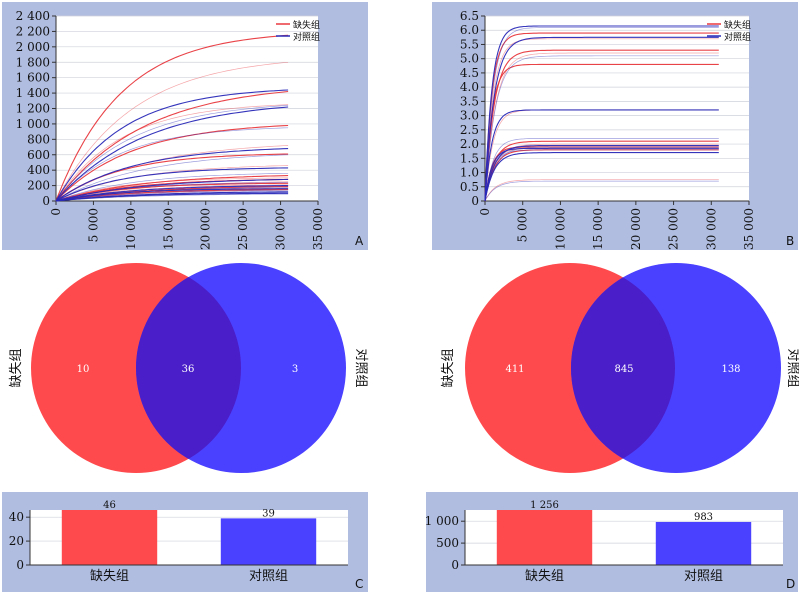  Describe the element at coordinates (33, 31) in the screenshot. I see `a-ytick-label: 2 200` at that location.